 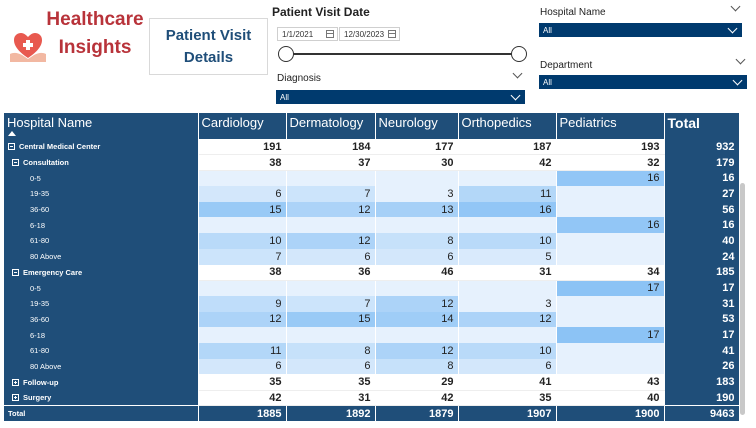 I want to click on end-date-input: 12/30/2023, so click(x=369, y=34).